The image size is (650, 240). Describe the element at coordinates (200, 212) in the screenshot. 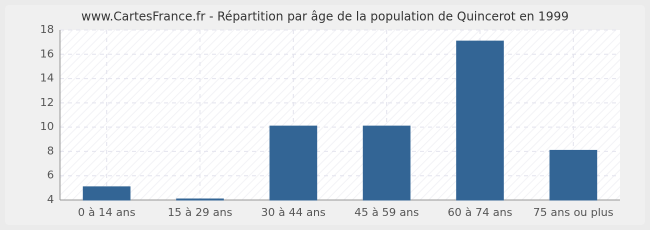

I see `x-tick-label: 15 à 29 ans` at that location.